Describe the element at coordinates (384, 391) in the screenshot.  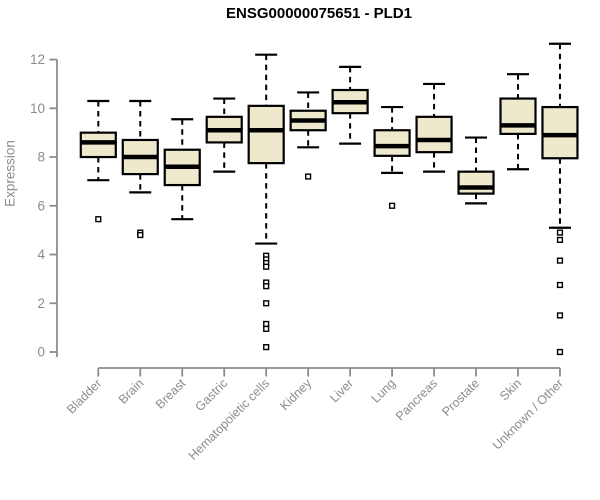
I see `x-tick-label: Lung` at that location.